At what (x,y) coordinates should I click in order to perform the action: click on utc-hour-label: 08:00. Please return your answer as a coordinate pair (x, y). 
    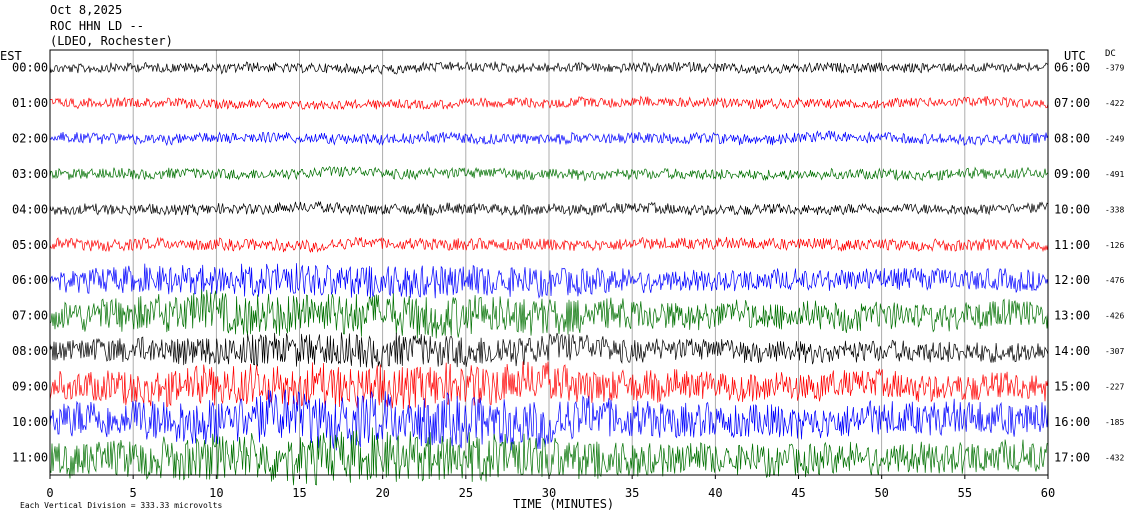
    Looking at the image, I should click on (1072, 139).